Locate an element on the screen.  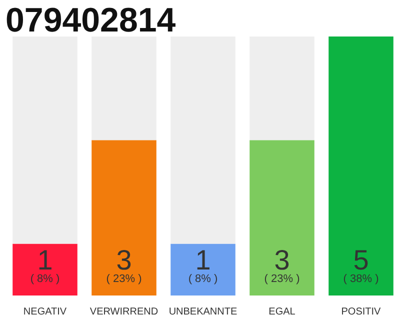
data-label: 1 is located at coordinates (203, 260).